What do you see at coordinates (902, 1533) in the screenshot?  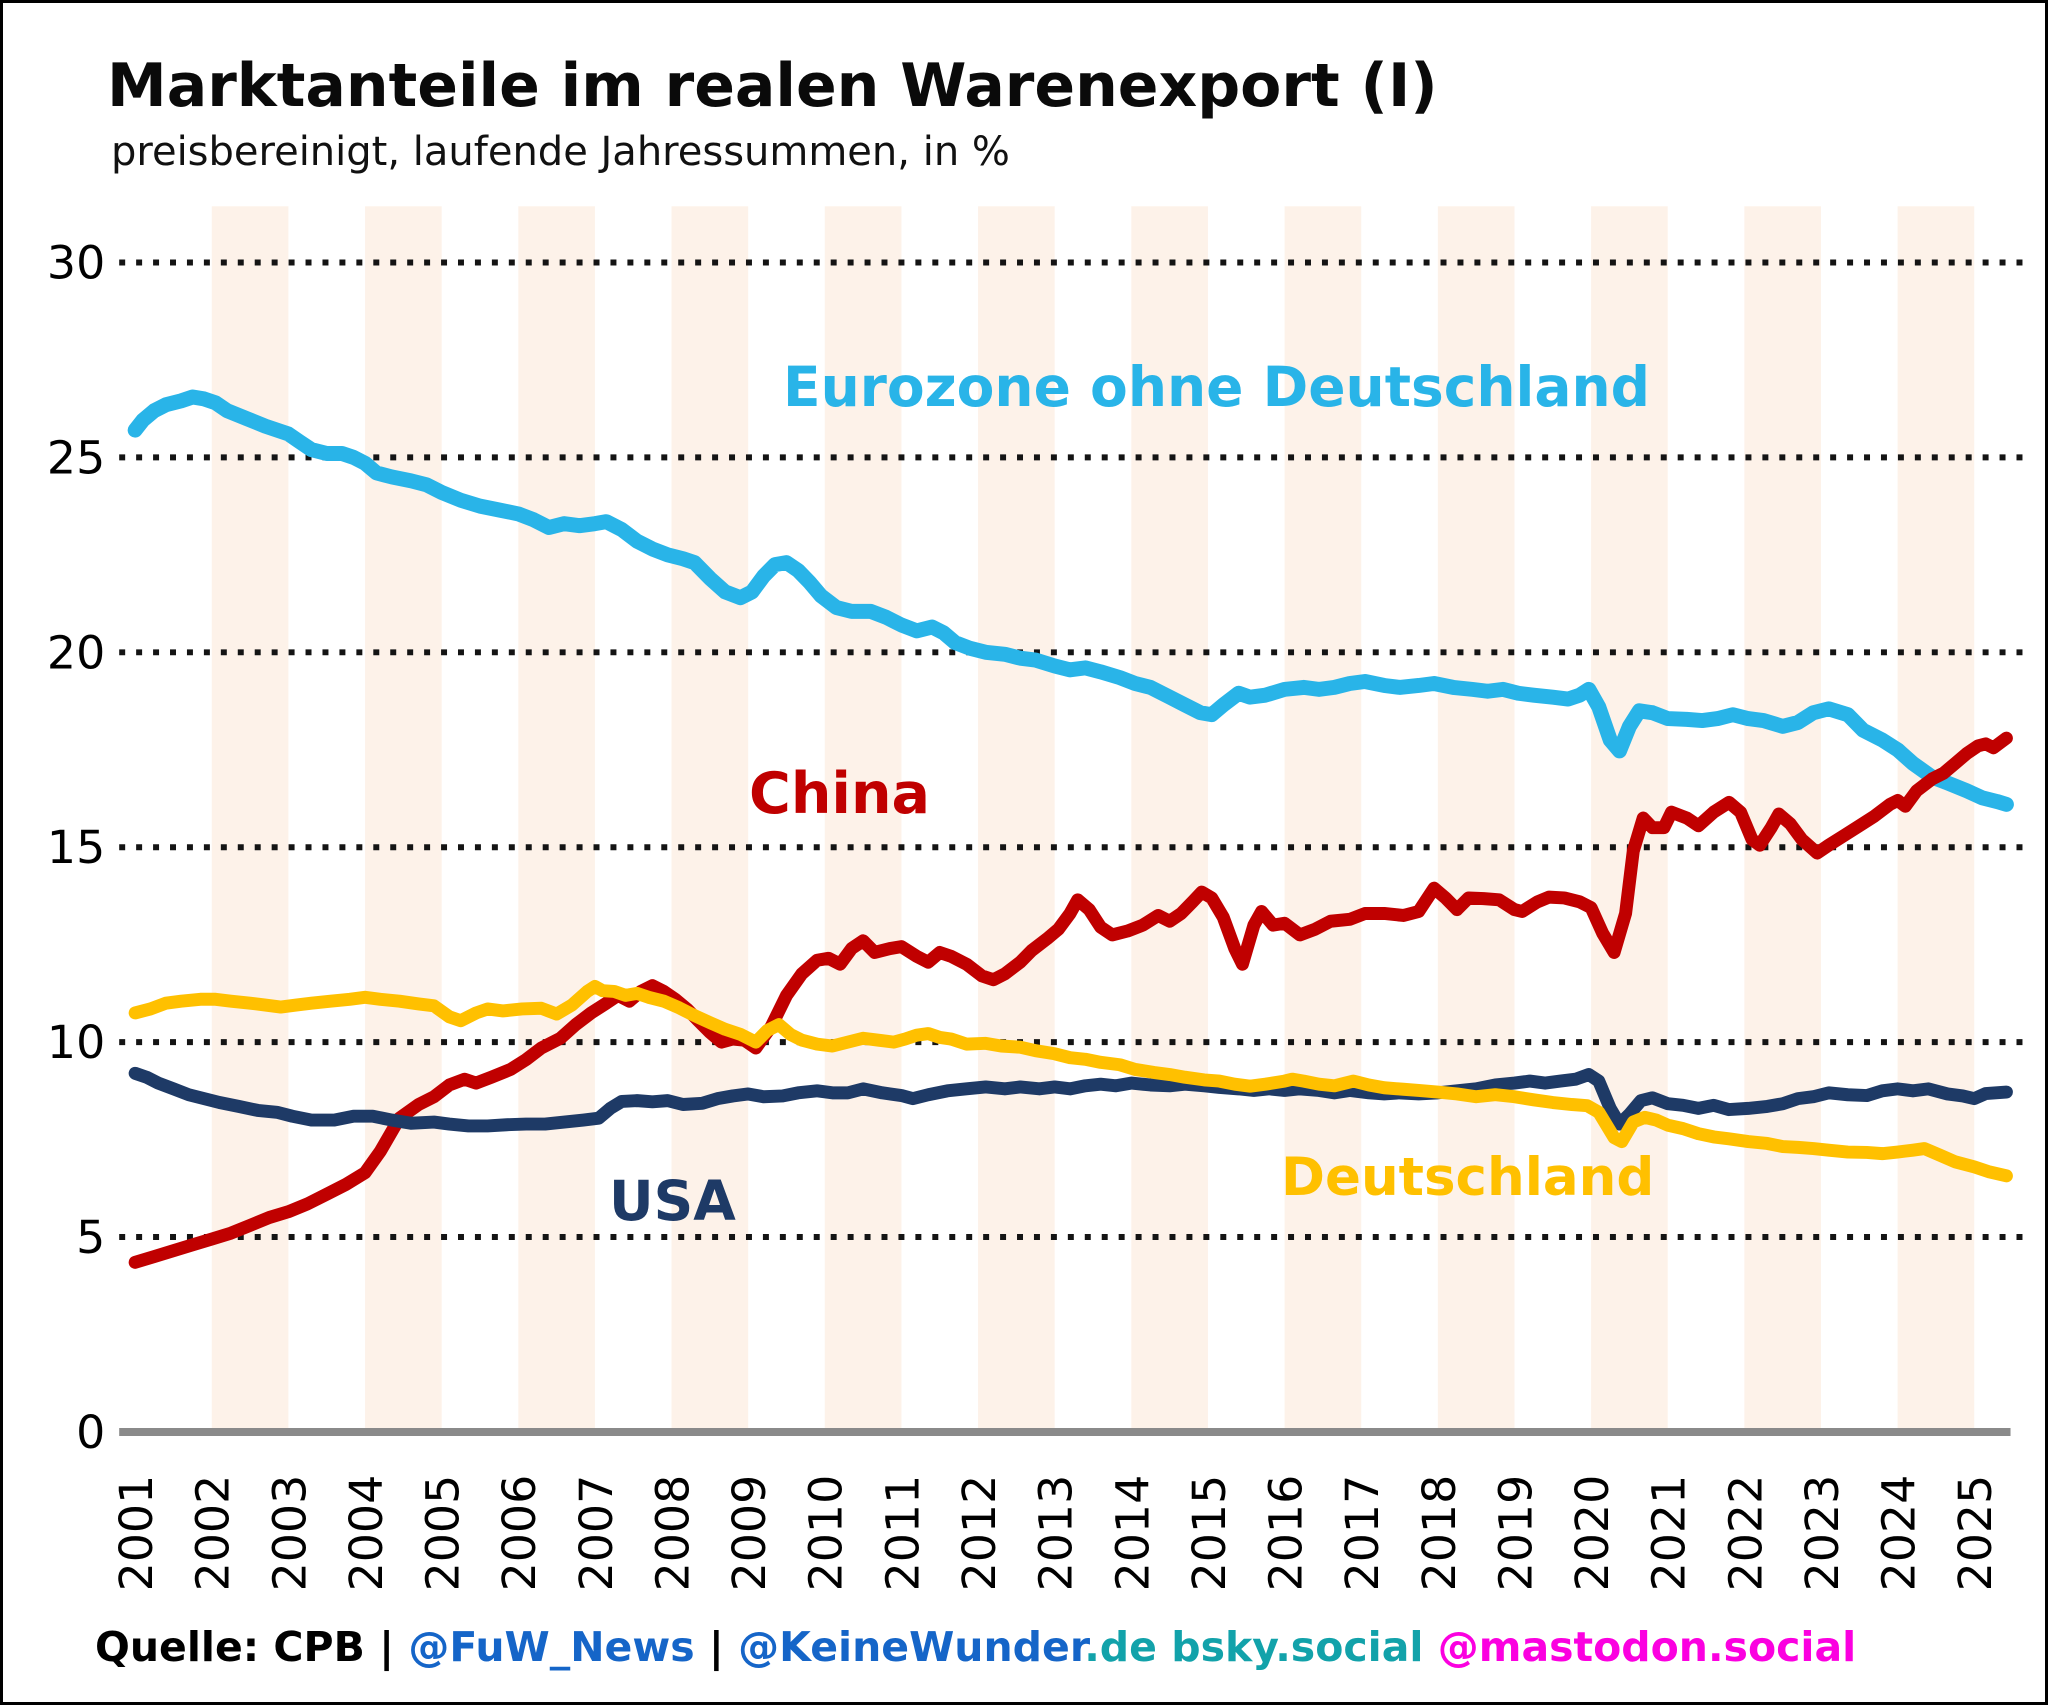 I see `x-tick-label-2011: 2011` at bounding box center [902, 1533].